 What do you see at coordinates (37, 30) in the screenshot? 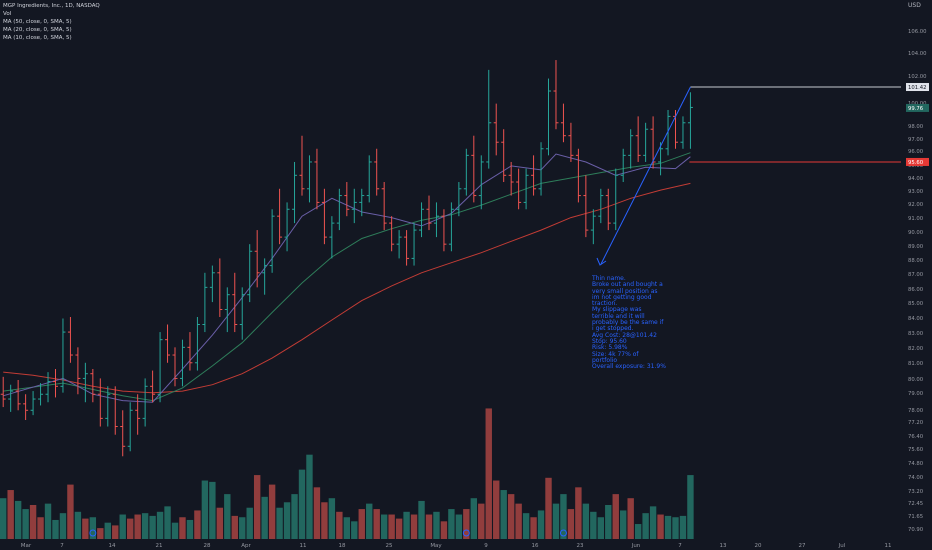
I see `legend-ma20: MA (20, close, 0, SMA, 5)` at bounding box center [37, 30].